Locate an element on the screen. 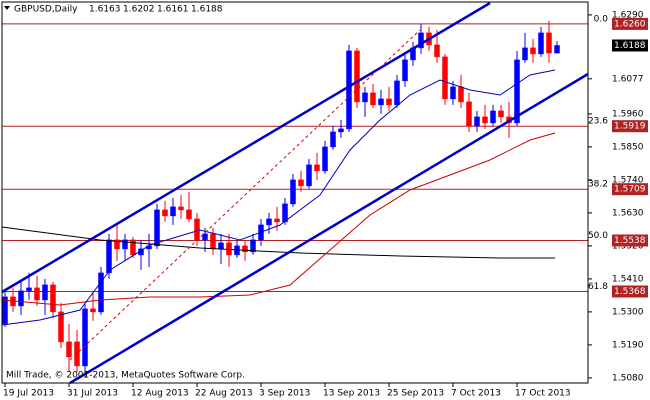 This screenshot has height=400, width=650. x-tick-label: 12 Aug 2013 is located at coordinates (160, 394).